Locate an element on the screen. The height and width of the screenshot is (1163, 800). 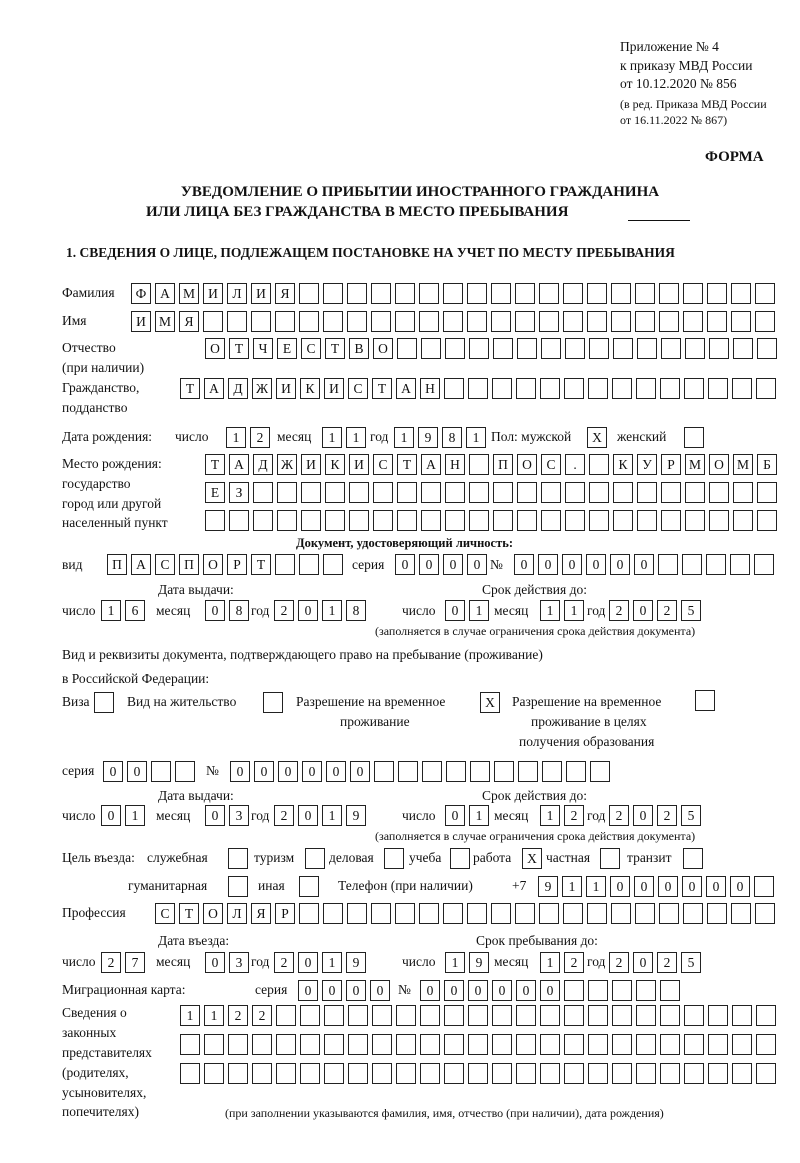
char-cell: Е is located at coordinates (287, 348).